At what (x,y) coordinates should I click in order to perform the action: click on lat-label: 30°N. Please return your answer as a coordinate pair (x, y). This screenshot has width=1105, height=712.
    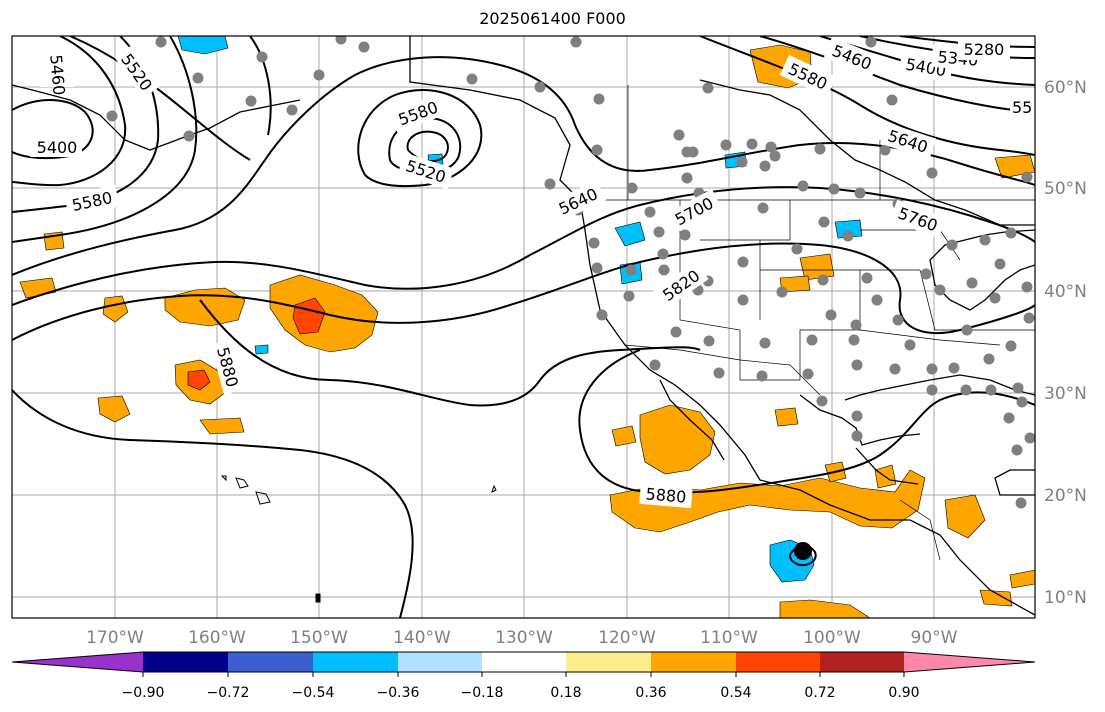
    Looking at the image, I should click on (1065, 394).